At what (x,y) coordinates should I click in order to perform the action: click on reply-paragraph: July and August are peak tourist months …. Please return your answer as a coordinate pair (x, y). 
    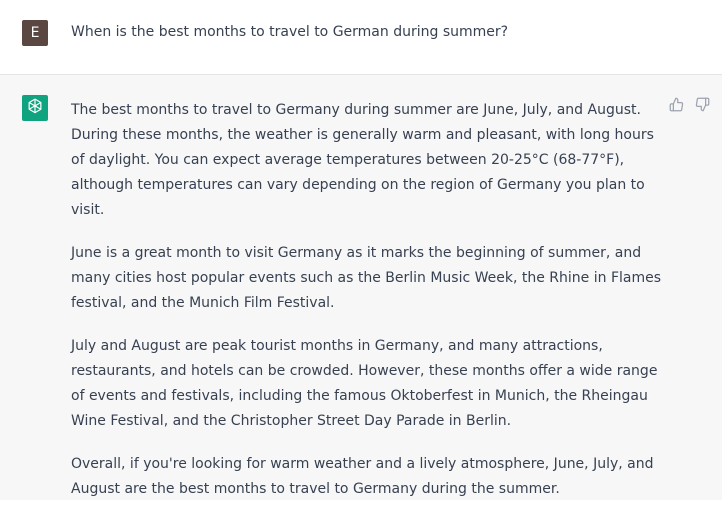
    Looking at the image, I should click on (364, 383).